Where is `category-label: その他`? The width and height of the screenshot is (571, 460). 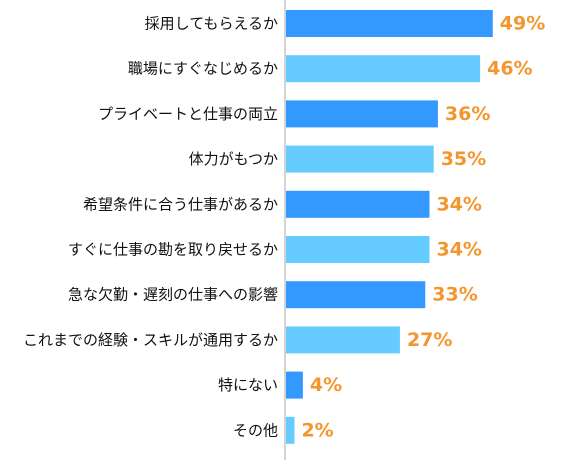
category-label: その他 is located at coordinates (255, 430).